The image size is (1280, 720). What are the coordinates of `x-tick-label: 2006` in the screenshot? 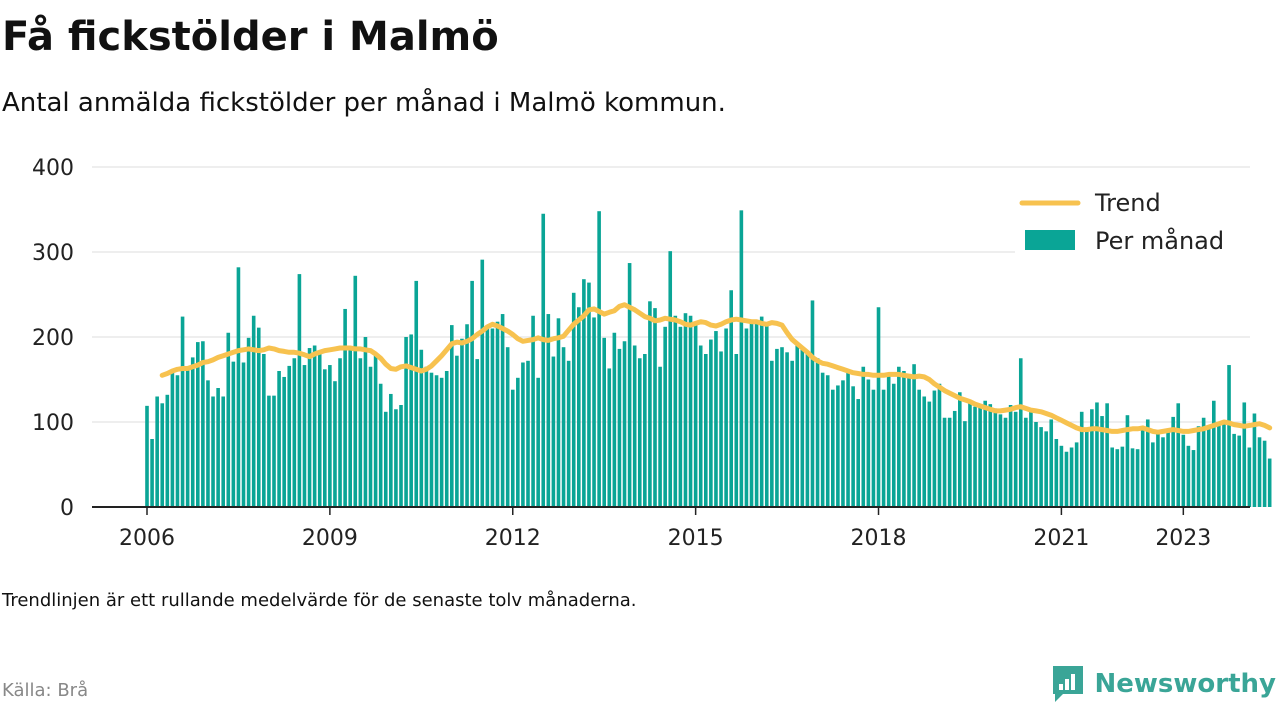 It's located at (147, 538).